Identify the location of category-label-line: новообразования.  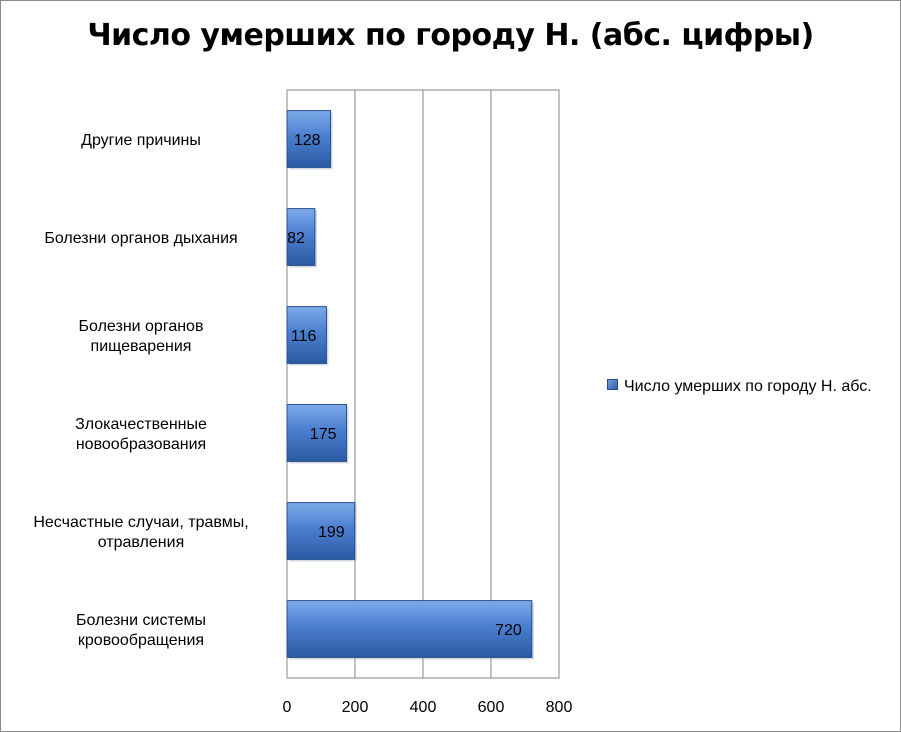
(141, 444).